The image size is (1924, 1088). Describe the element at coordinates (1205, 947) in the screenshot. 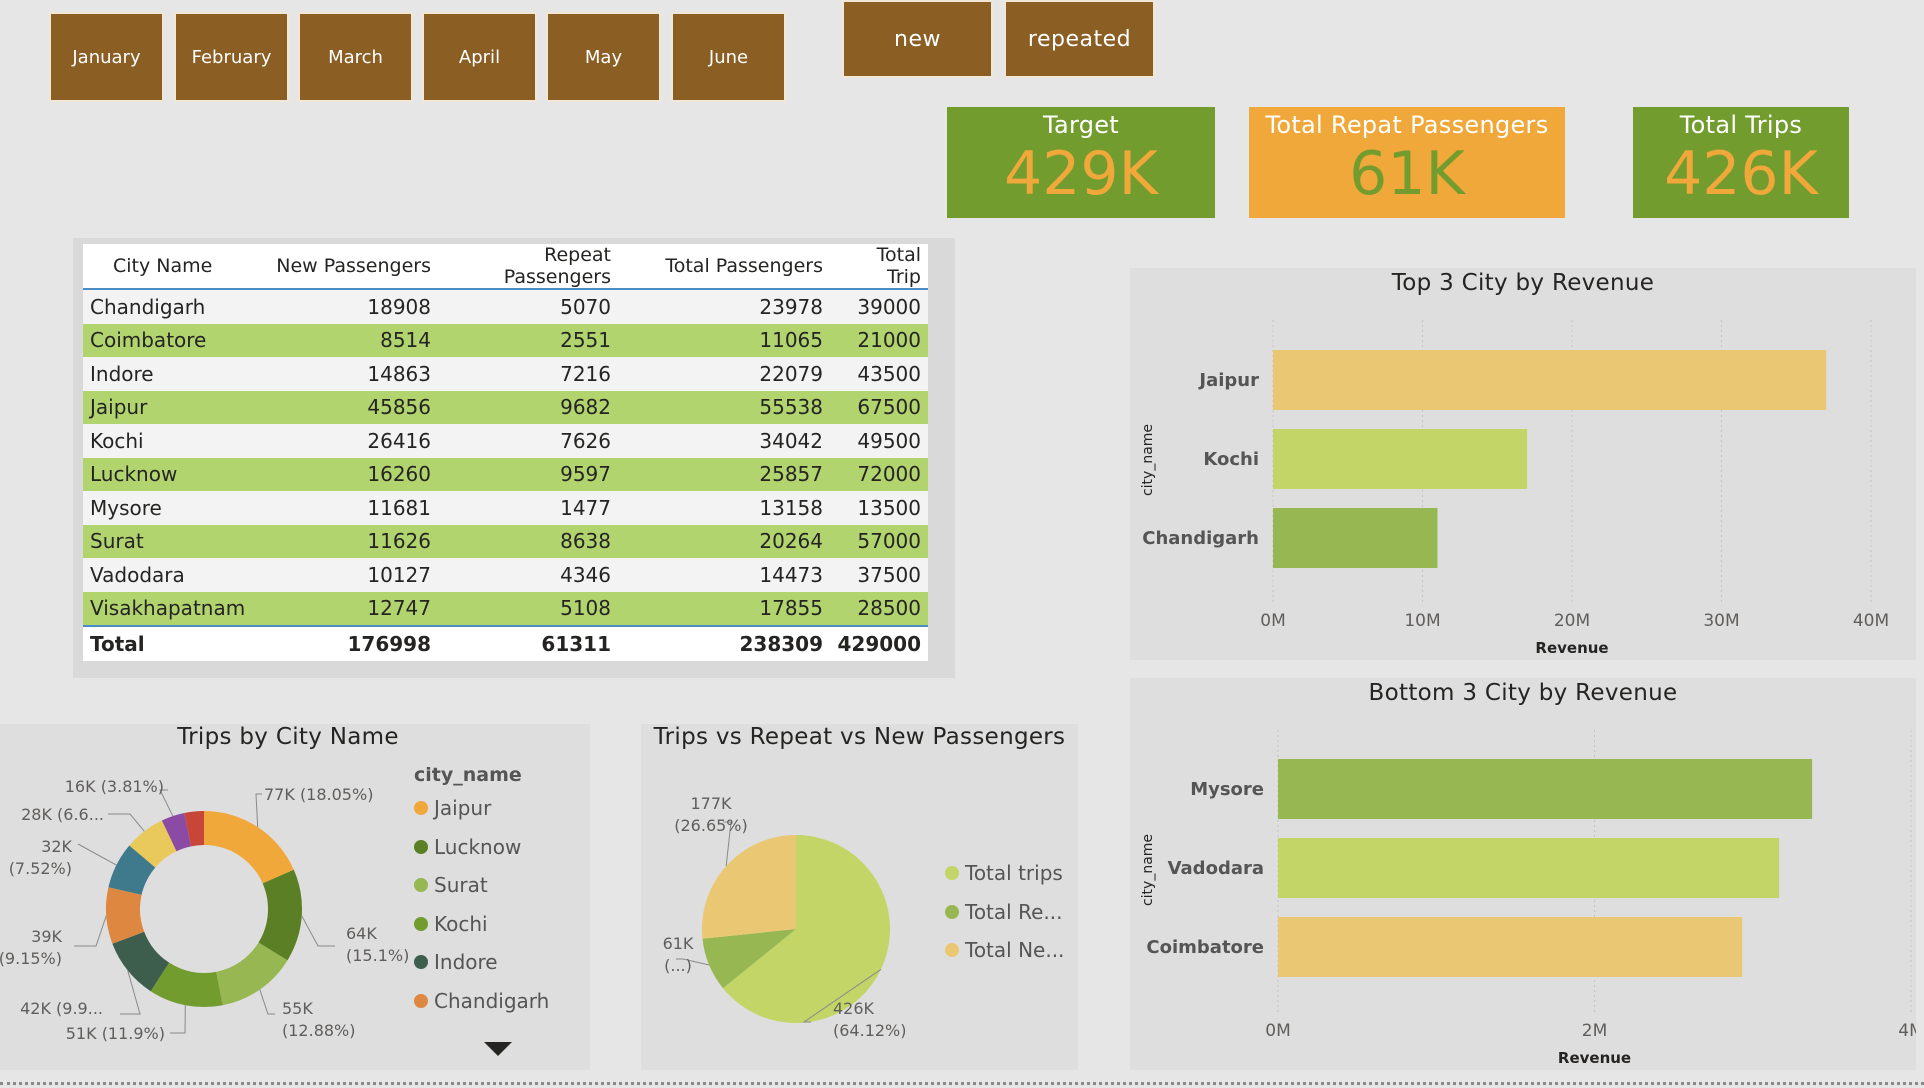

I see `y-category-label: Coimbatore` at that location.